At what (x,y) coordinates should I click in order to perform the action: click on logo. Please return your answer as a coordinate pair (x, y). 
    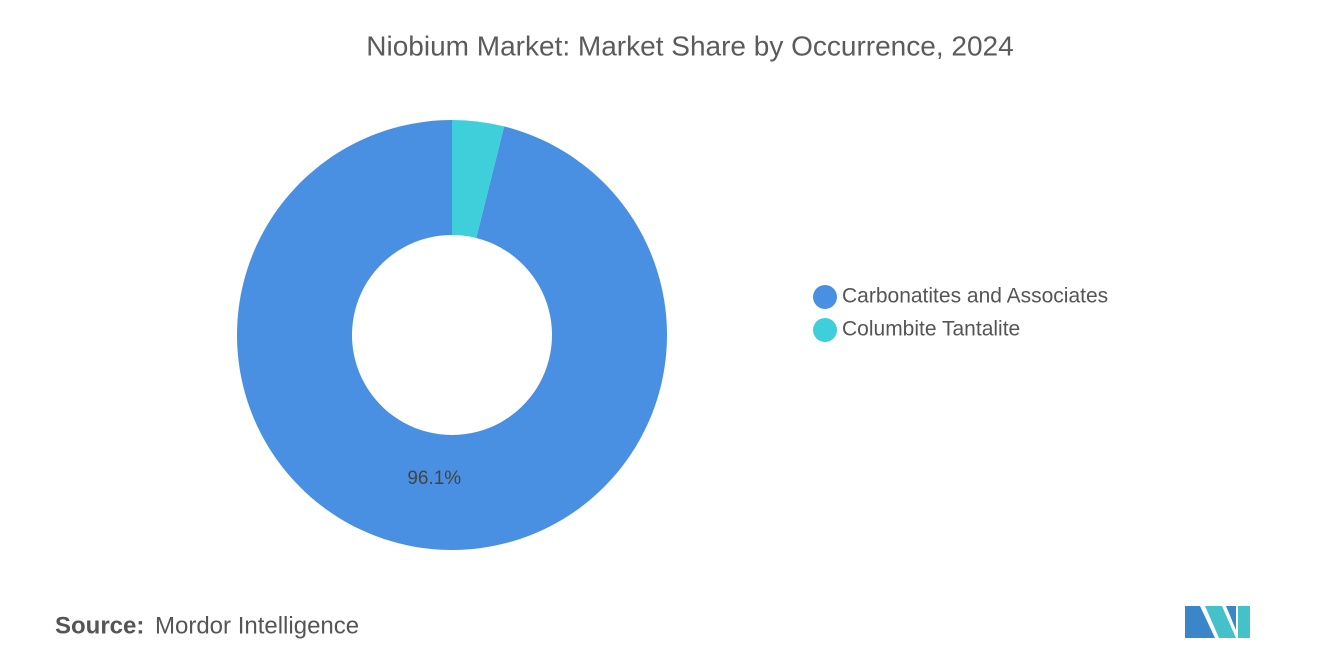
    Looking at the image, I should click on (1217, 622).